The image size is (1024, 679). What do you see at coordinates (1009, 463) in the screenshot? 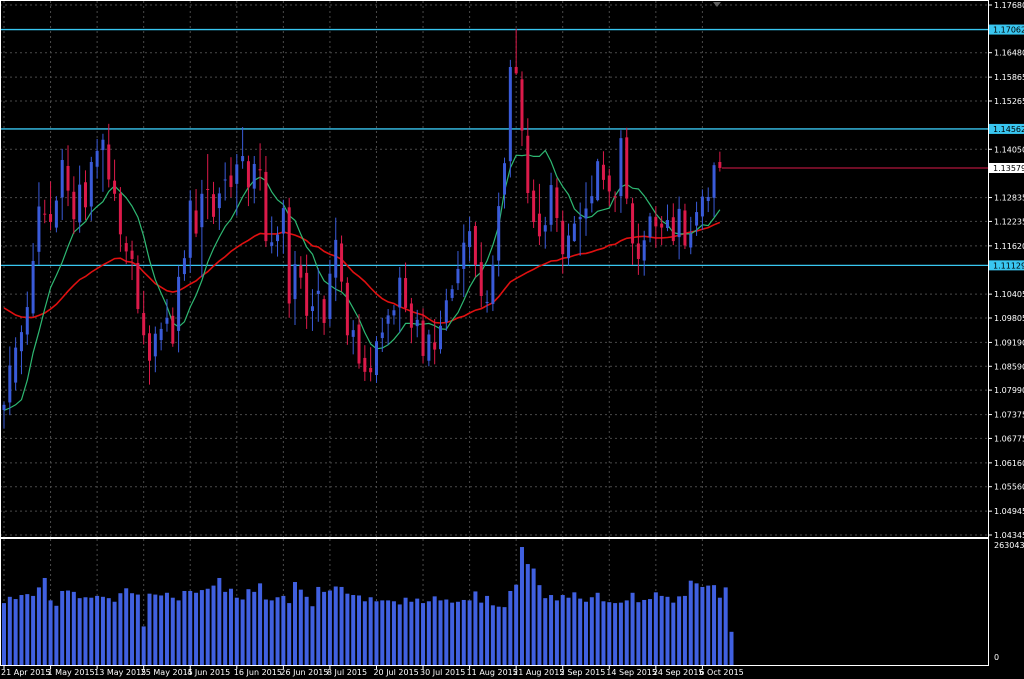
I see `price-axis-label: 1.06160` at bounding box center [1009, 463].